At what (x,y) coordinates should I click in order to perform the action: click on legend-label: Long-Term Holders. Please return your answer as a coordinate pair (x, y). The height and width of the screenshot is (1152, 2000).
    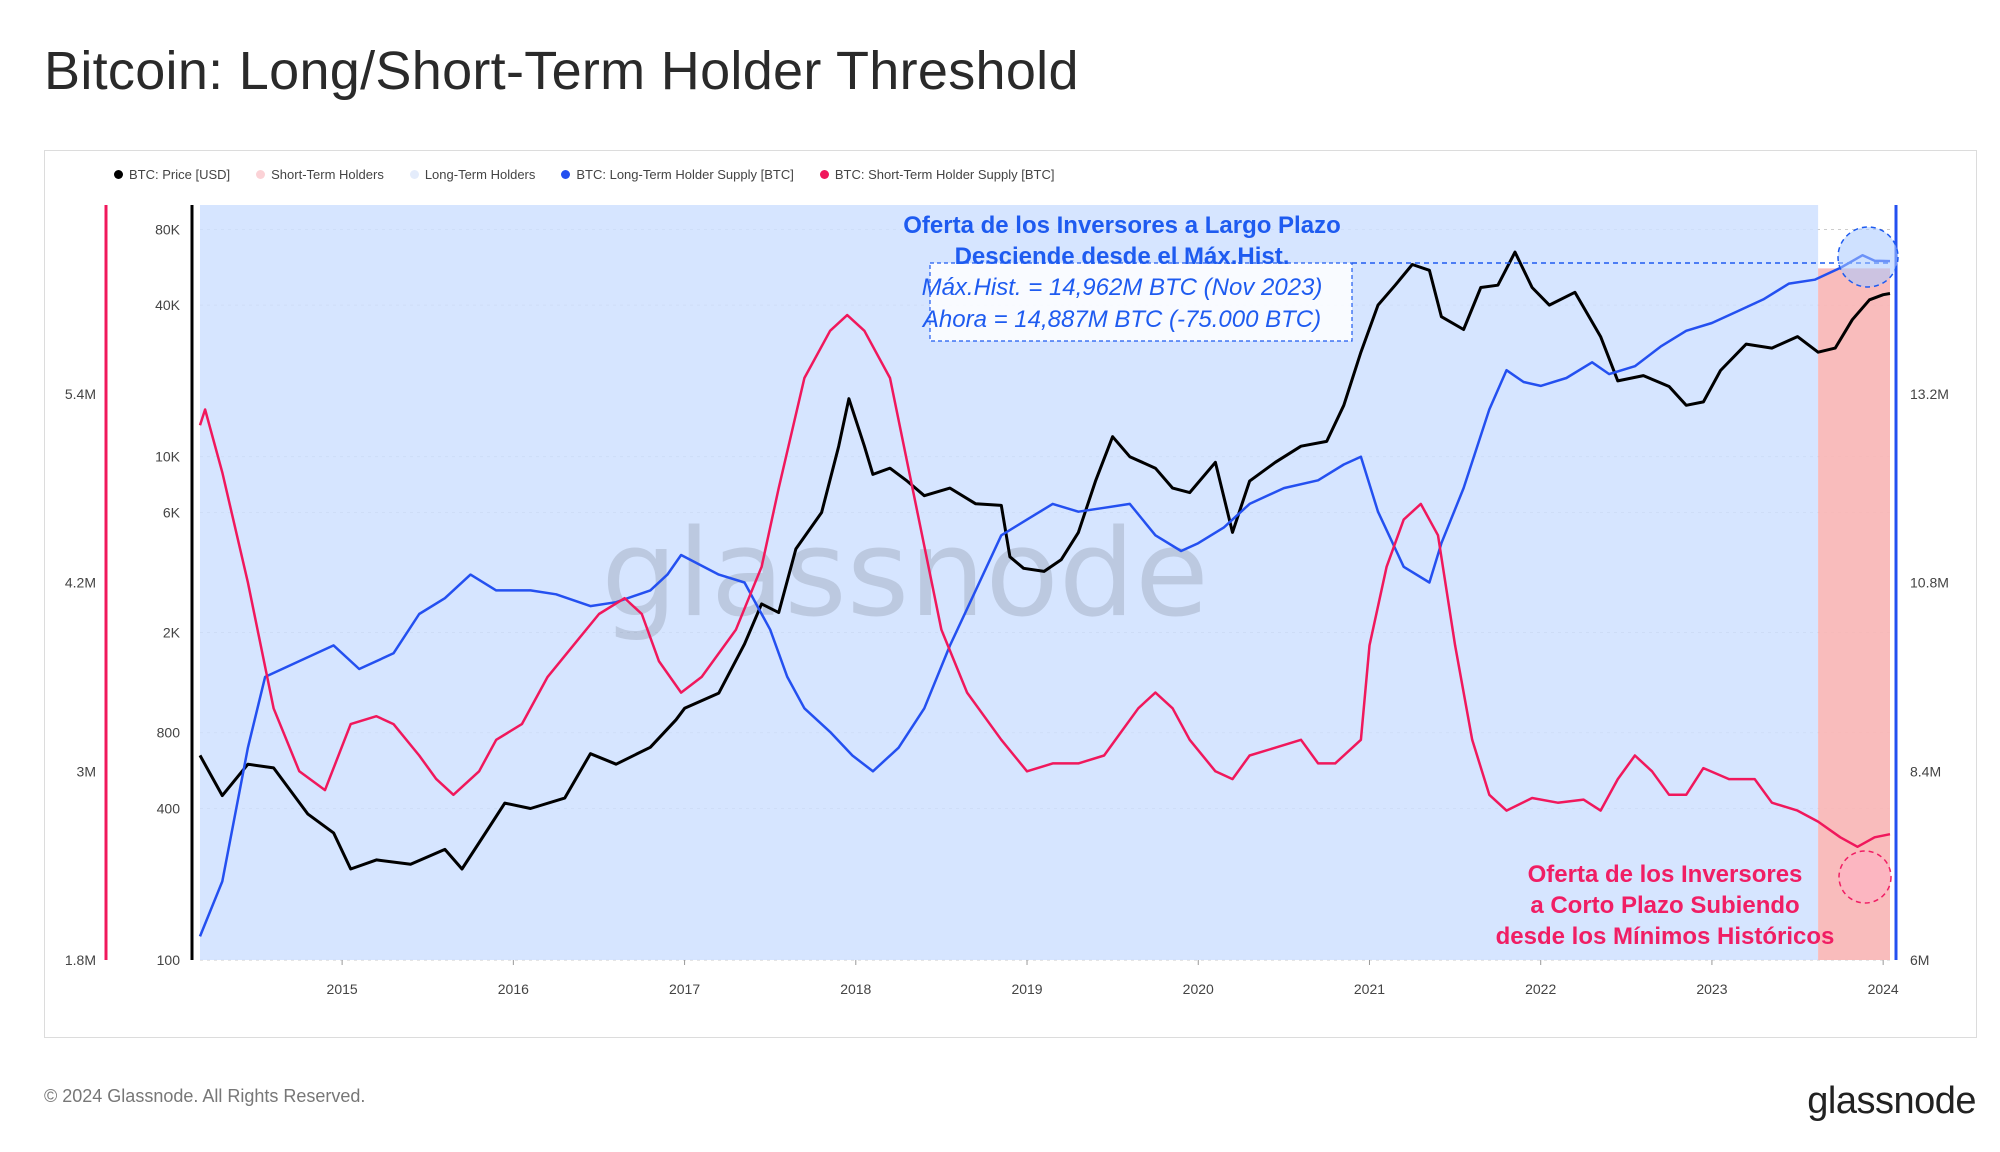
    Looking at the image, I should click on (480, 174).